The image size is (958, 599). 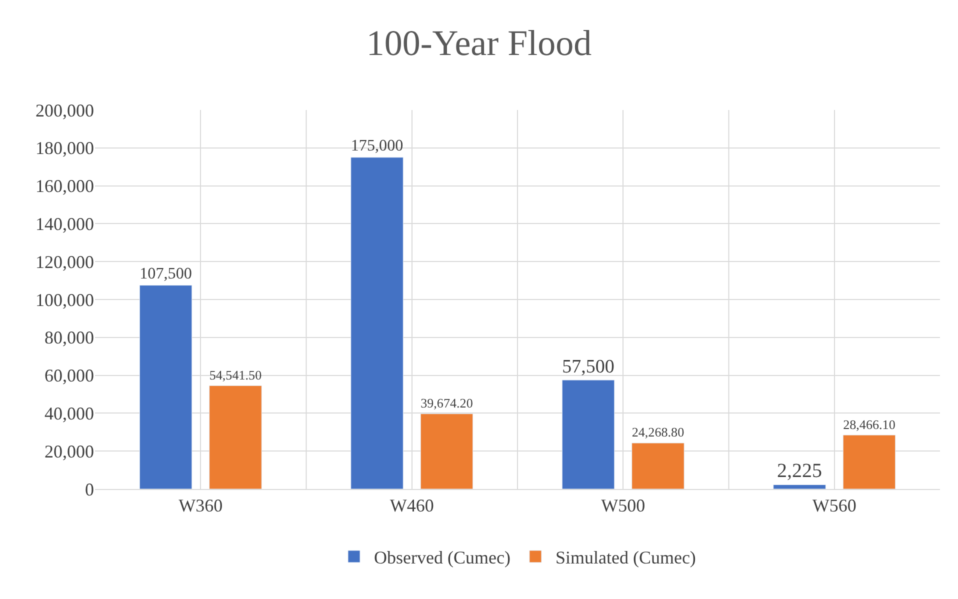 I want to click on legend-label: Simulated (Cumec), so click(x=625, y=557).